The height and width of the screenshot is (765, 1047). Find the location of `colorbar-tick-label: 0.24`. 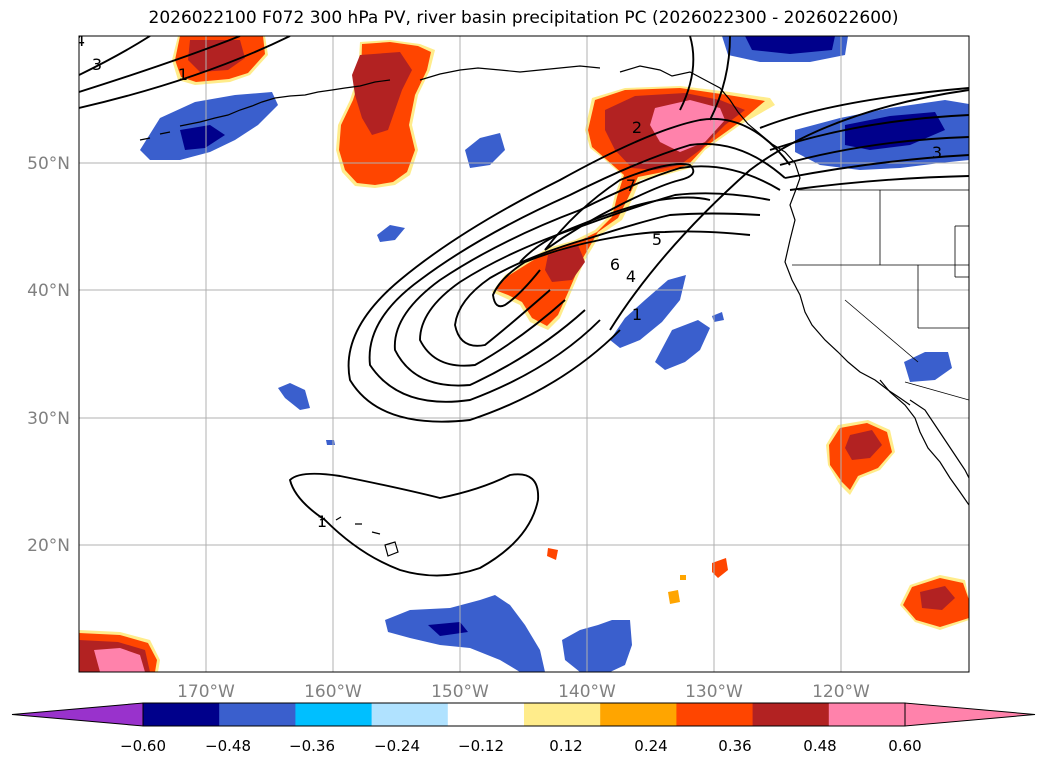

colorbar-tick-label: 0.24 is located at coordinates (650, 746).